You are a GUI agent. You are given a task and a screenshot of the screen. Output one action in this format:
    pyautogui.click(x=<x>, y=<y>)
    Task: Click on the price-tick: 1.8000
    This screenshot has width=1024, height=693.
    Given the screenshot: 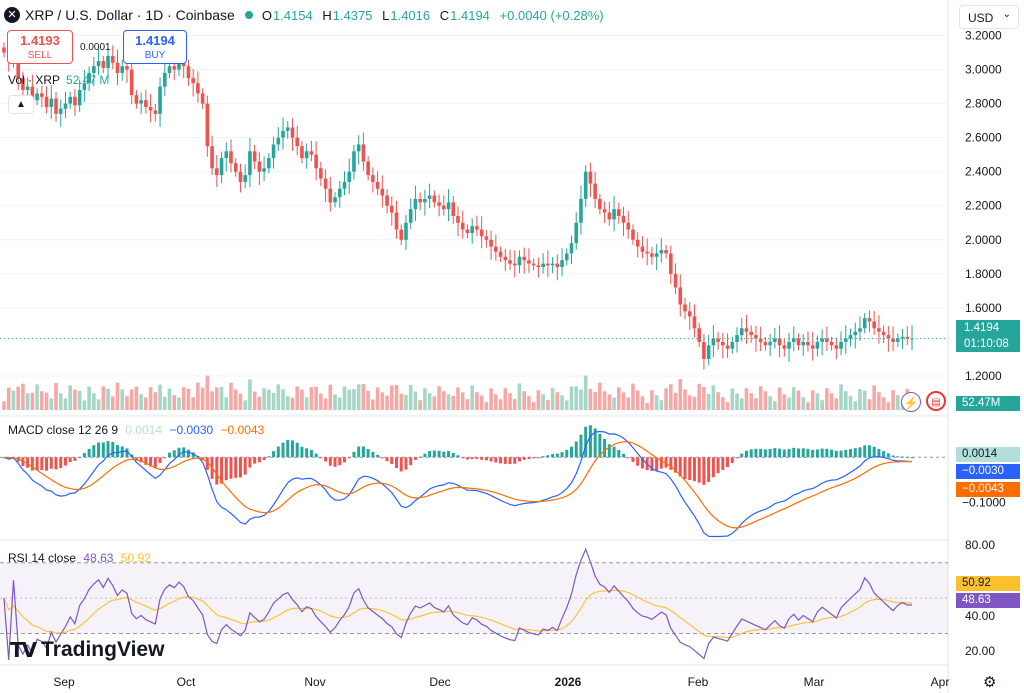 What is the action you would take?
    pyautogui.click(x=983, y=274)
    